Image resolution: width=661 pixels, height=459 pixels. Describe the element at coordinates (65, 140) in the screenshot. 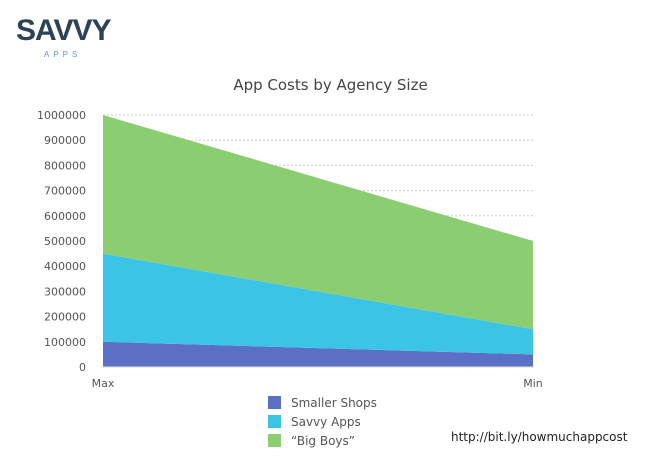

I see `y-tick-label: 900000` at that location.